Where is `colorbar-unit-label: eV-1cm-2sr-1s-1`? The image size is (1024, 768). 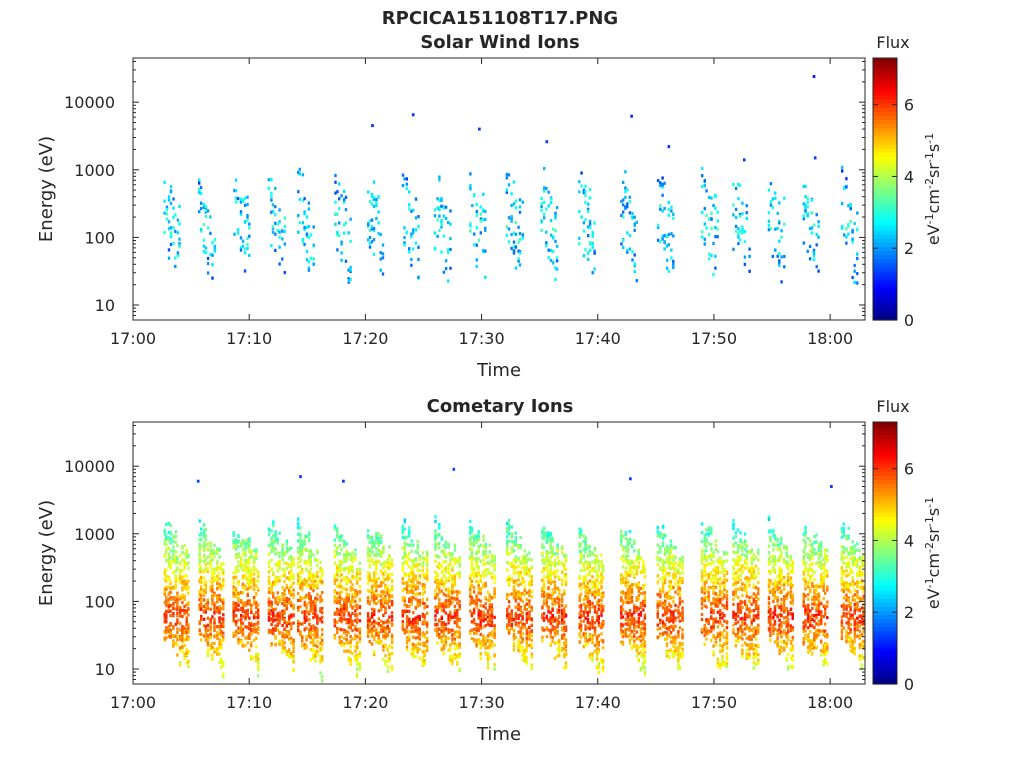 colorbar-unit-label: eV-1cm-2sr-1s-1 is located at coordinates (933, 189).